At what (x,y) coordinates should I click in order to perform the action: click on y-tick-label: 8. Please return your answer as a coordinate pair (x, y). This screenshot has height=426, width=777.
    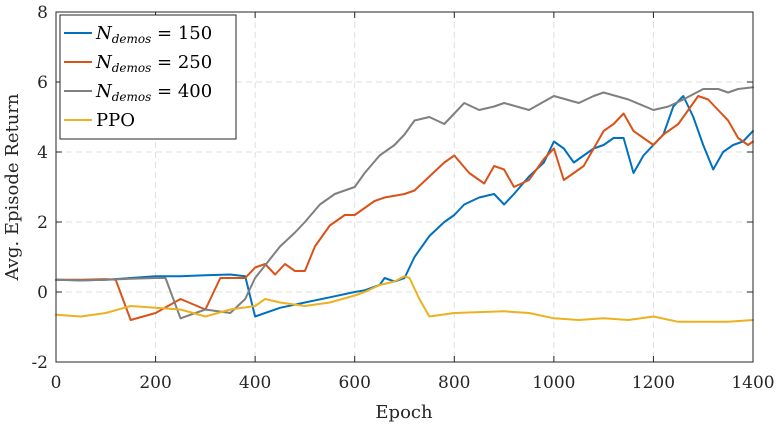
    Looking at the image, I should click on (42, 13).